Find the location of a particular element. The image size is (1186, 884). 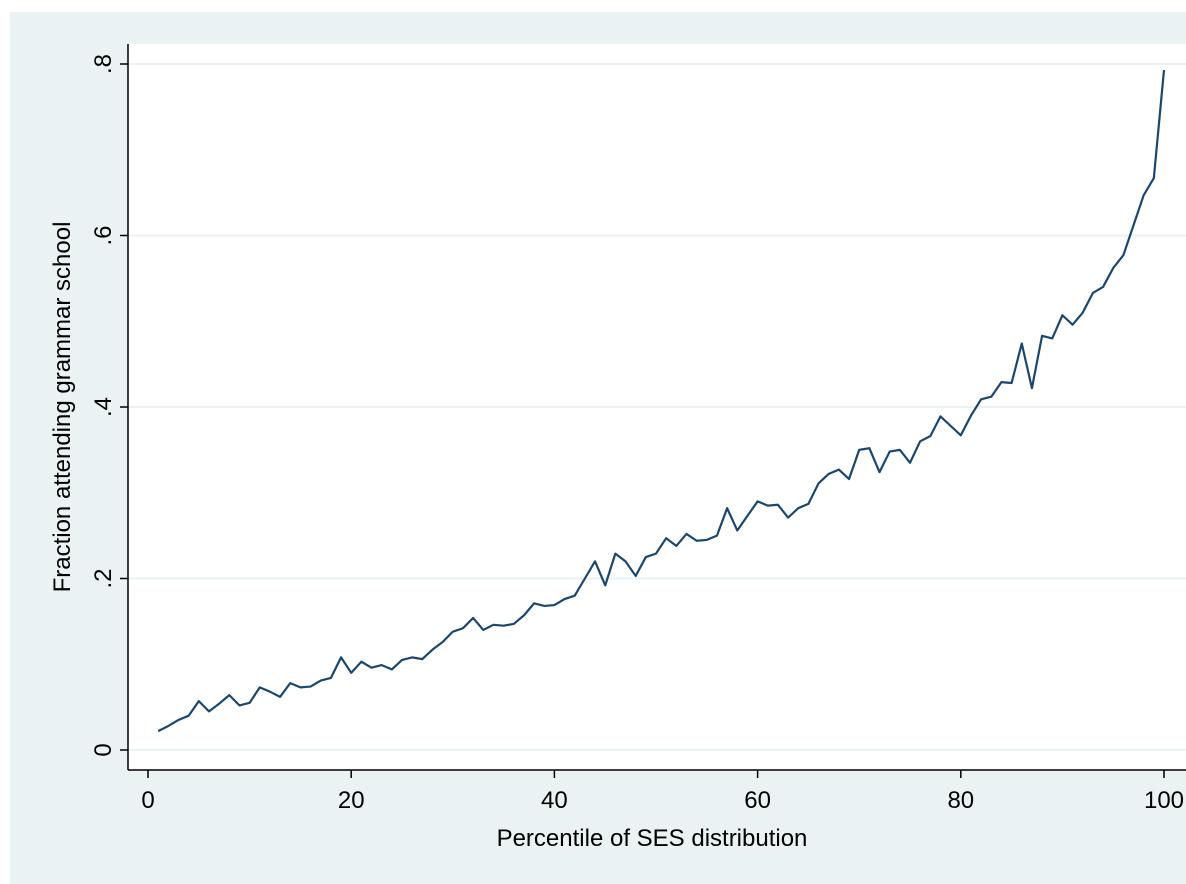

x-axis-ticks: 0 20 40 60 80 100 is located at coordinates (662, 792).